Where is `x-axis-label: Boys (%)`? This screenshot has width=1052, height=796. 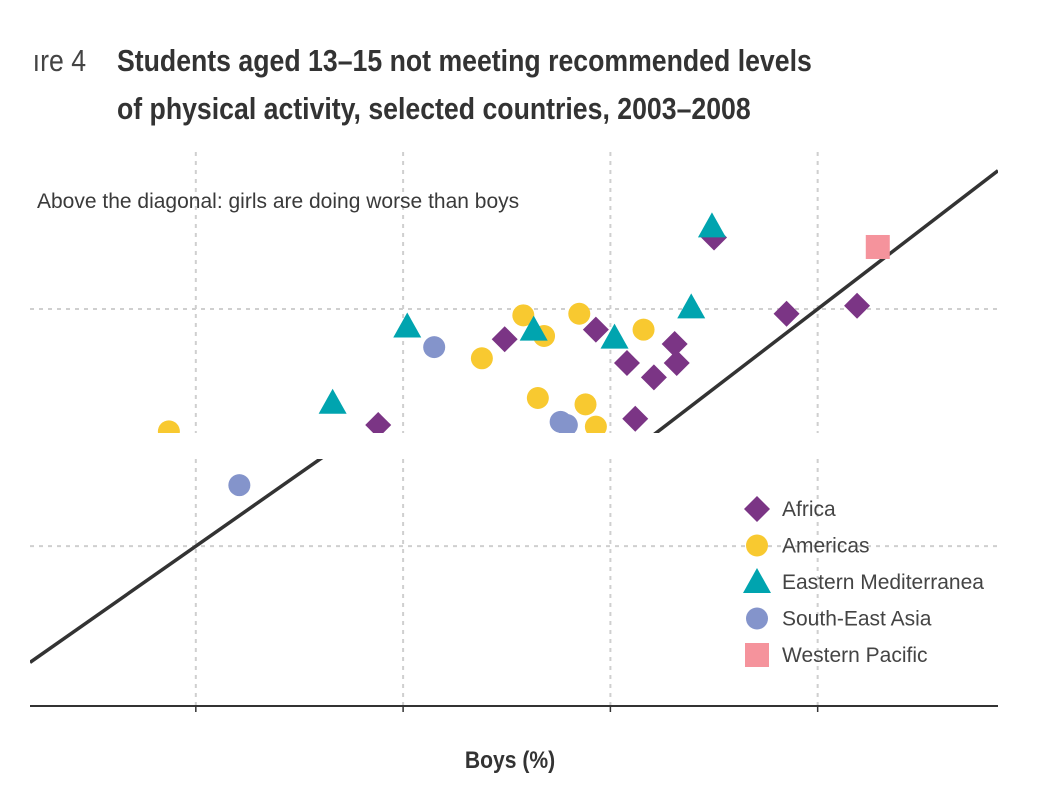 x-axis-label: Boys (%) is located at coordinates (510, 760).